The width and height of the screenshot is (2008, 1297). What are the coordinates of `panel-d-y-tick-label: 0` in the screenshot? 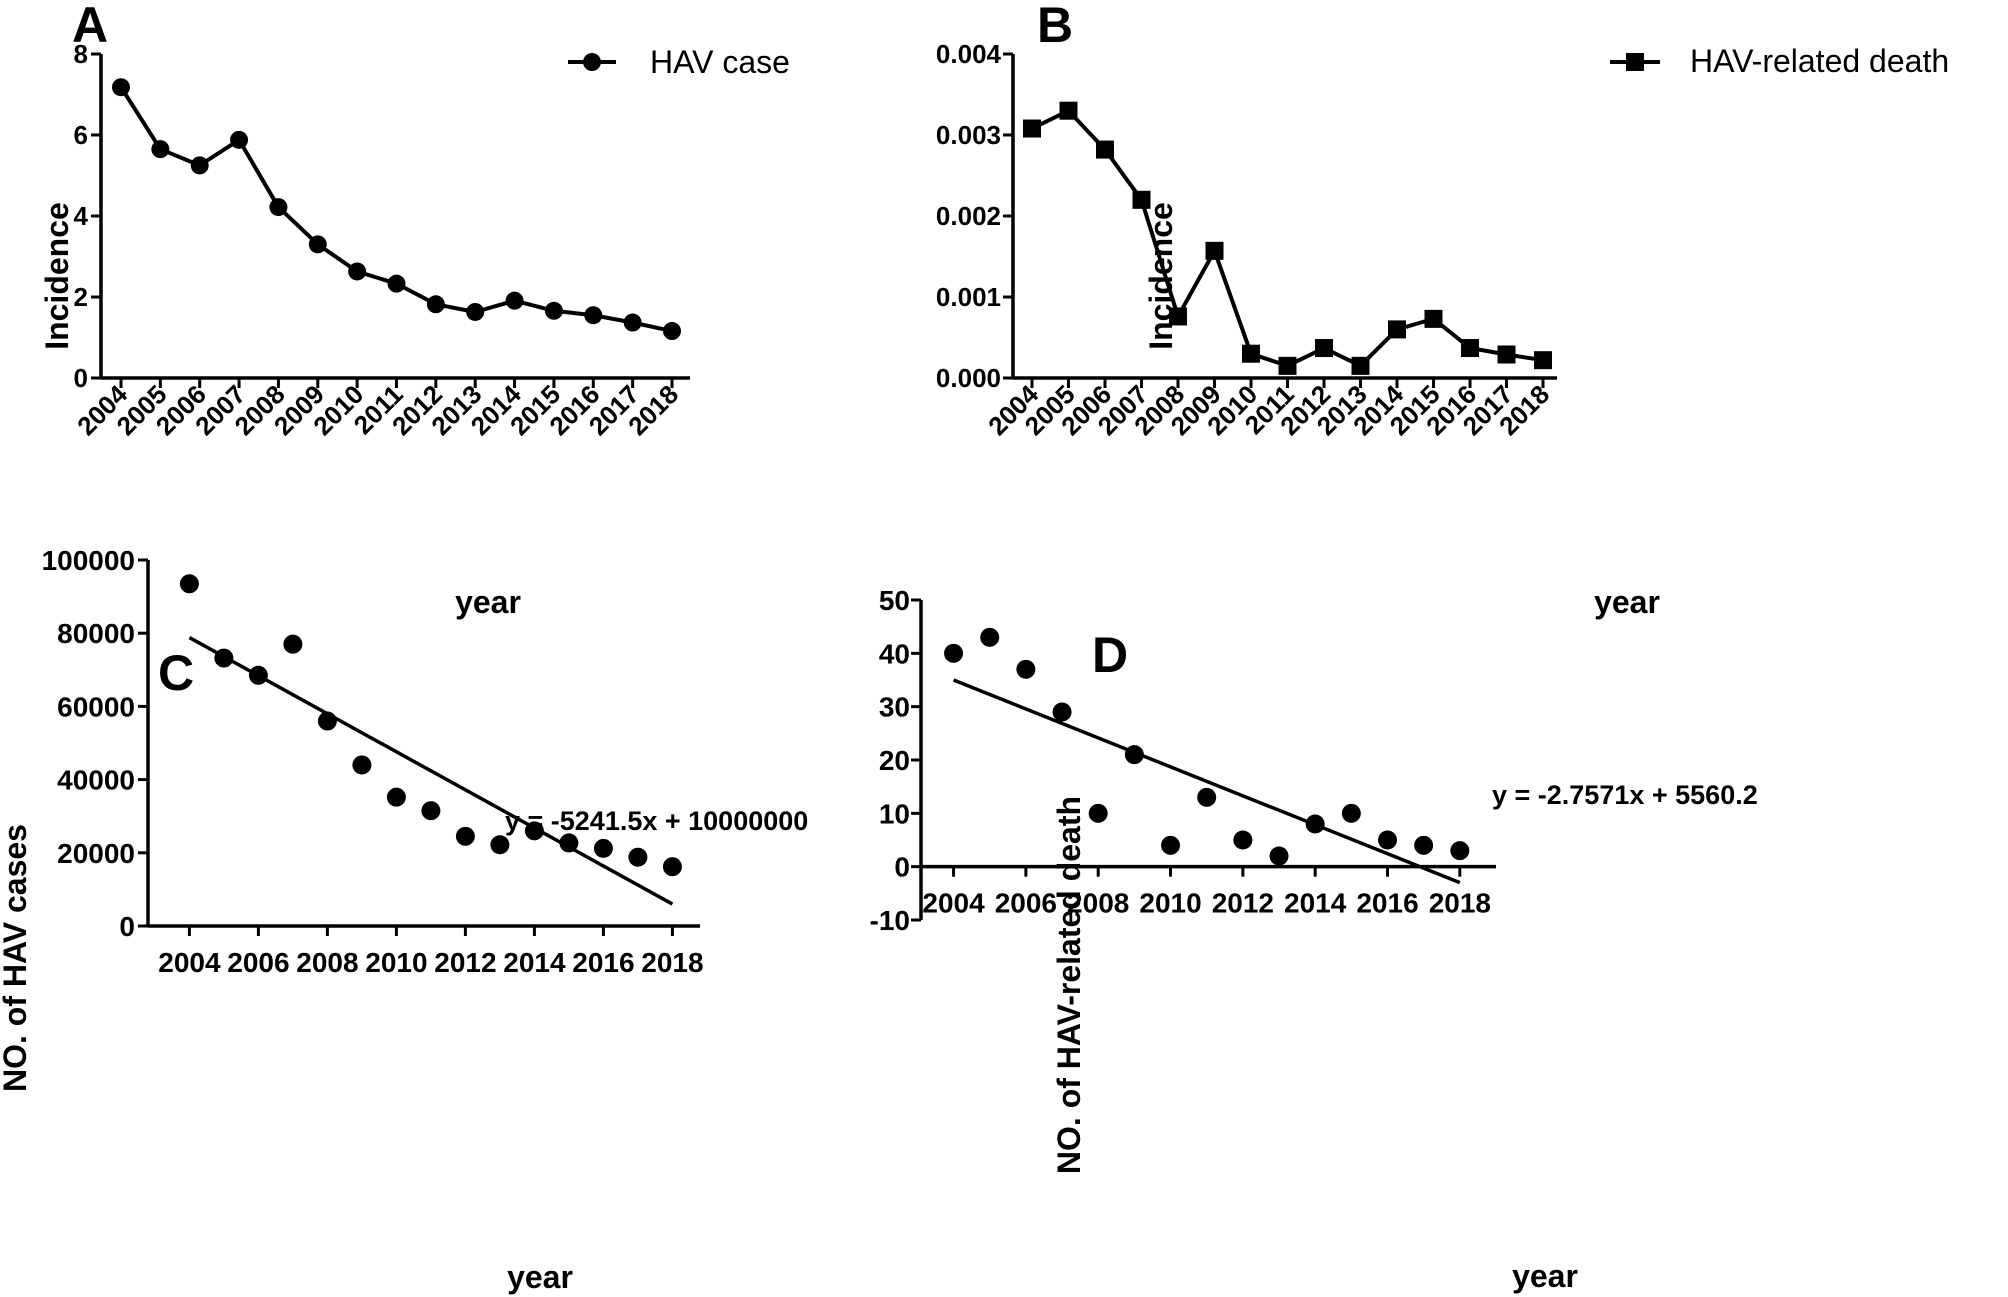 It's located at (902, 867).